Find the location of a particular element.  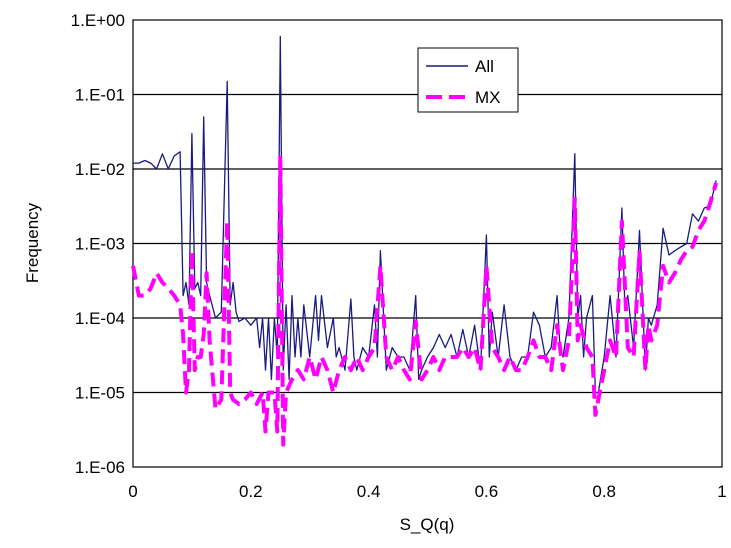

y-tick-label: 1.E-01 is located at coordinates (100, 95).